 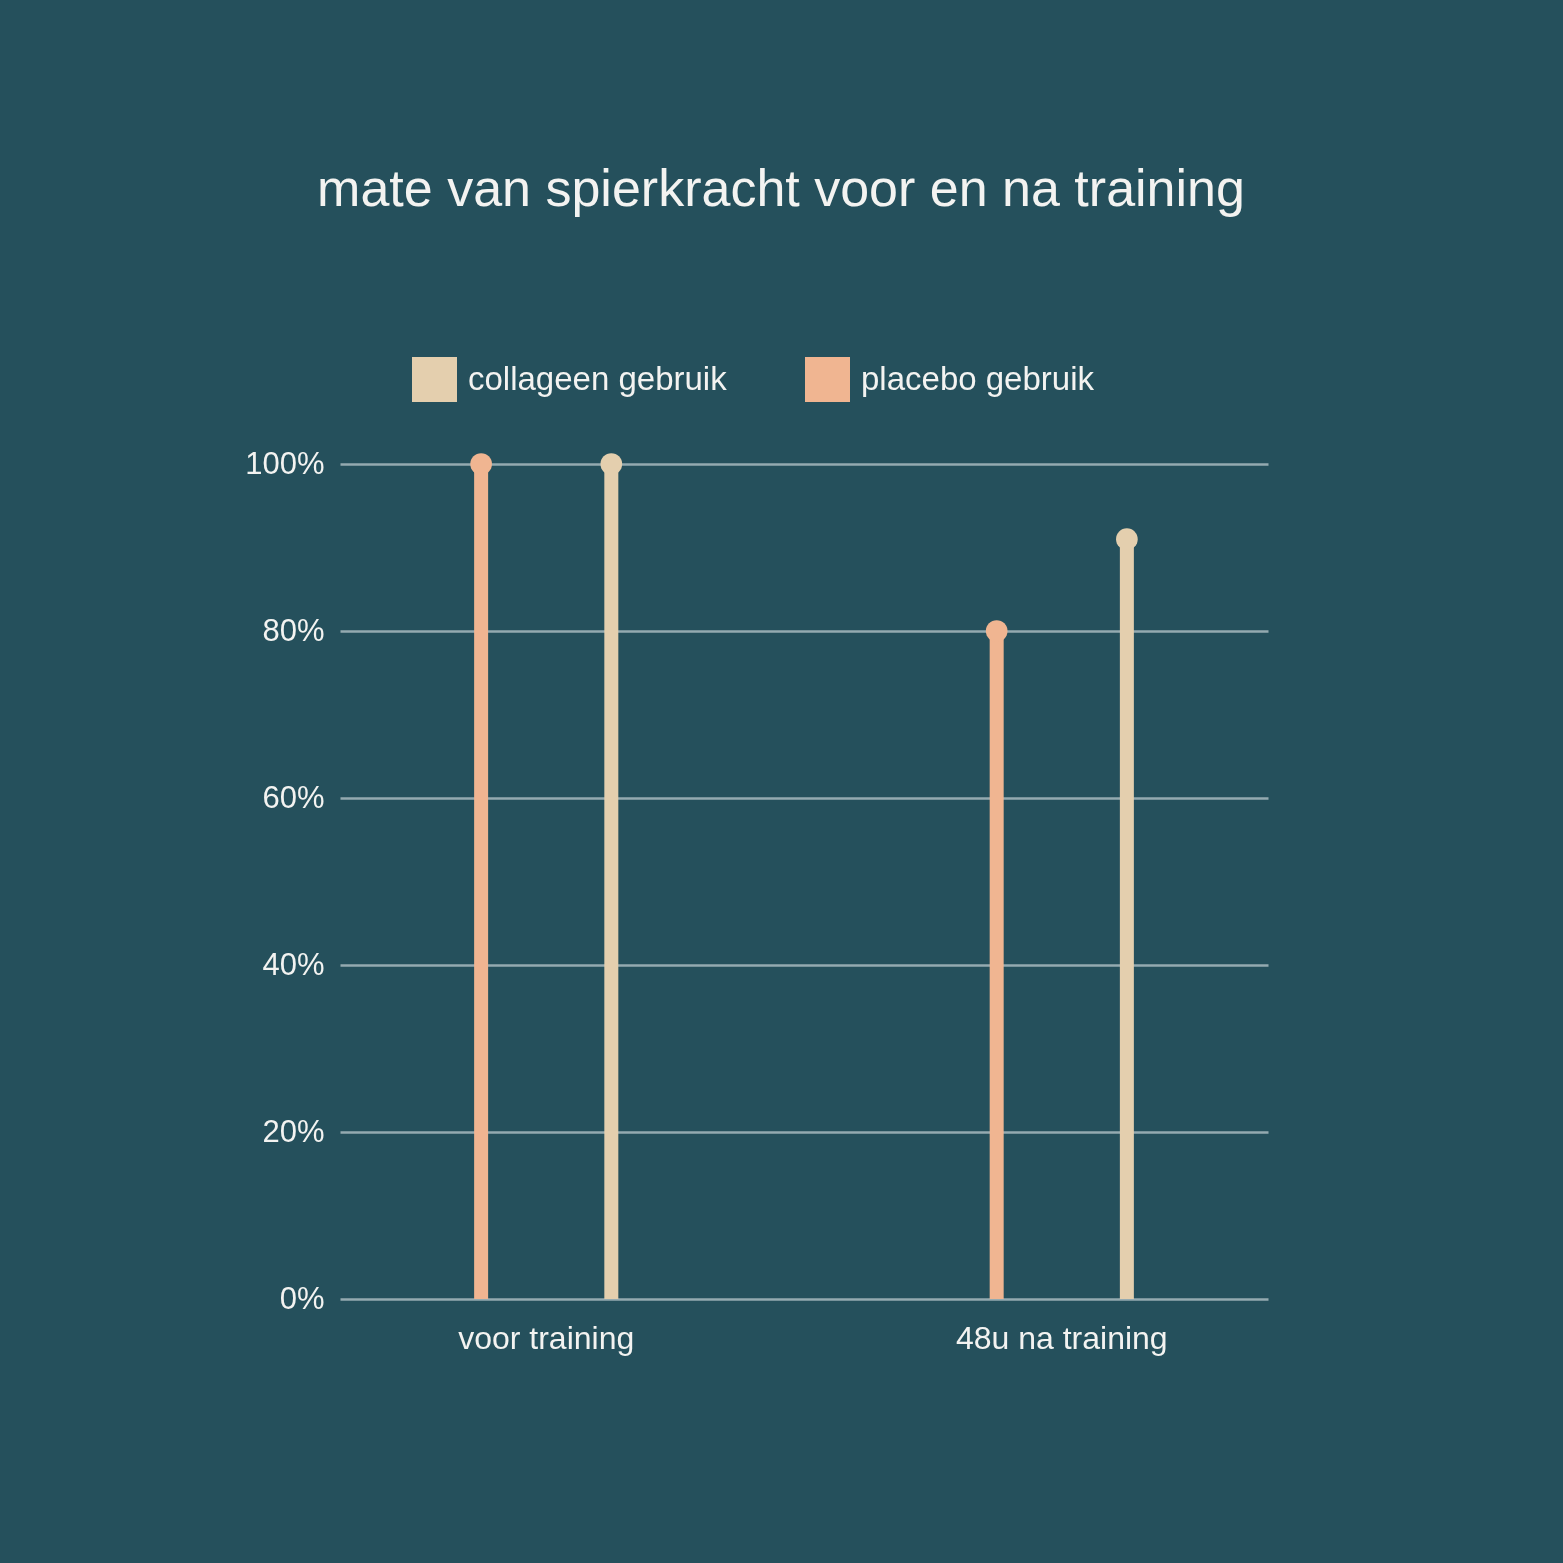 I want to click on legend-label: placebo gebruik, so click(x=978, y=378).